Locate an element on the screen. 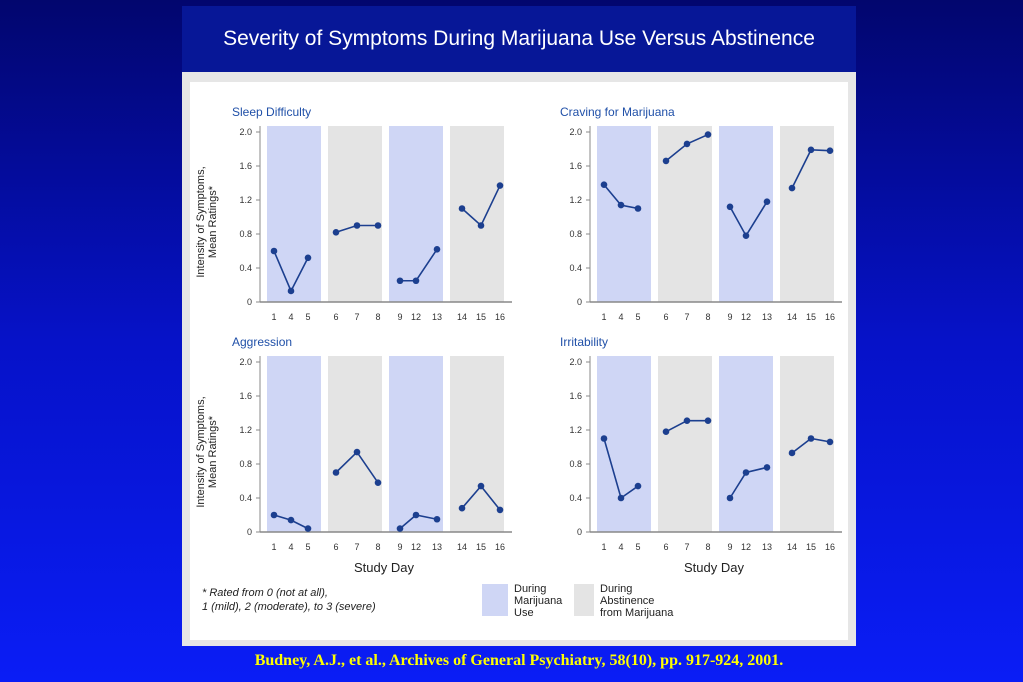 Image resolution: width=1023 pixels, height=682 pixels. y-axis-label-bottom-line1: Intensity of Symptoms, is located at coordinates (201, 451).